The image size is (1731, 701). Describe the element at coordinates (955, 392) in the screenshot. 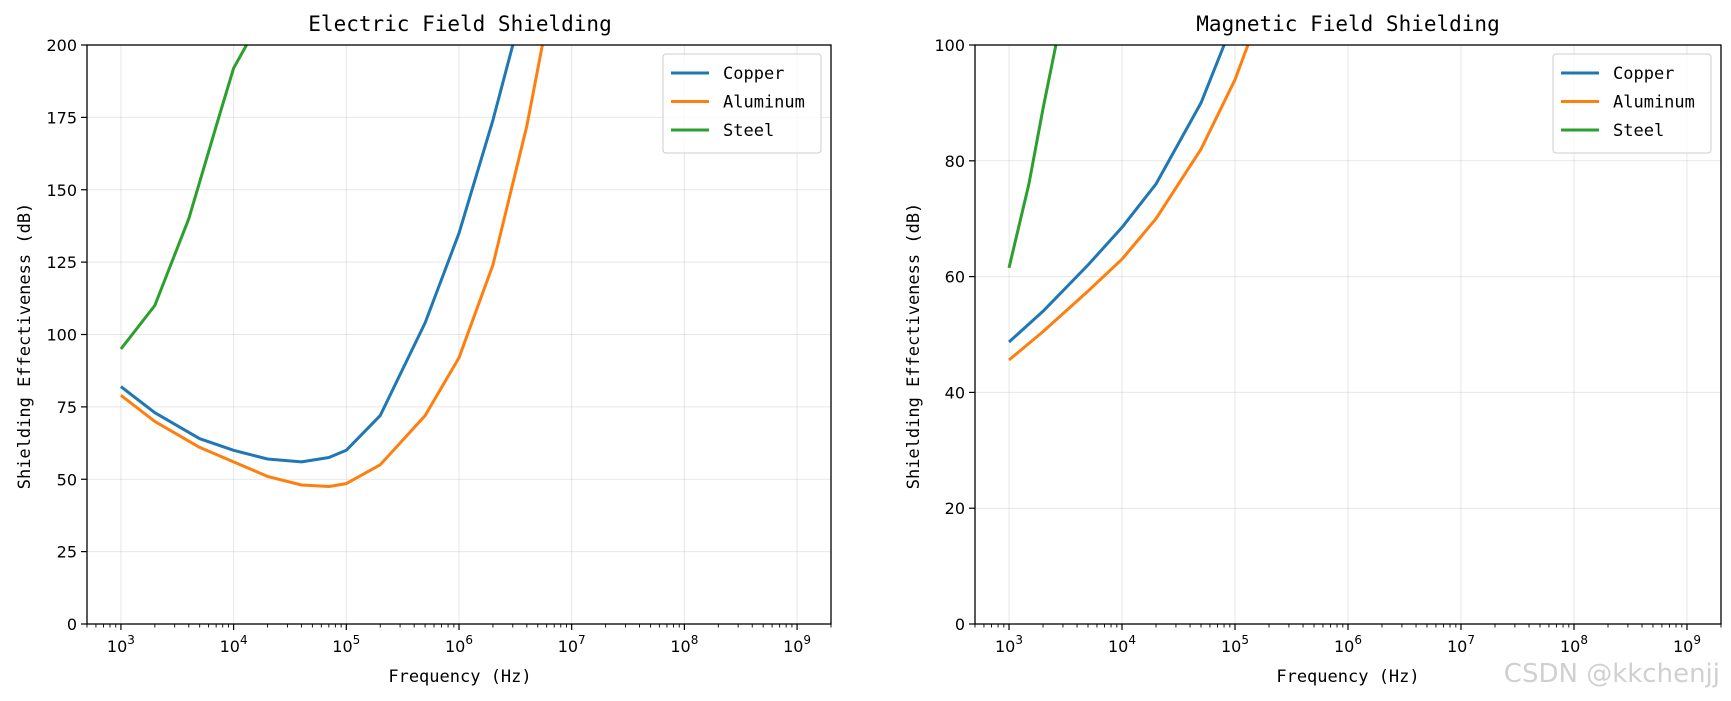

I see `magnetic-y-tick-label: 40` at that location.